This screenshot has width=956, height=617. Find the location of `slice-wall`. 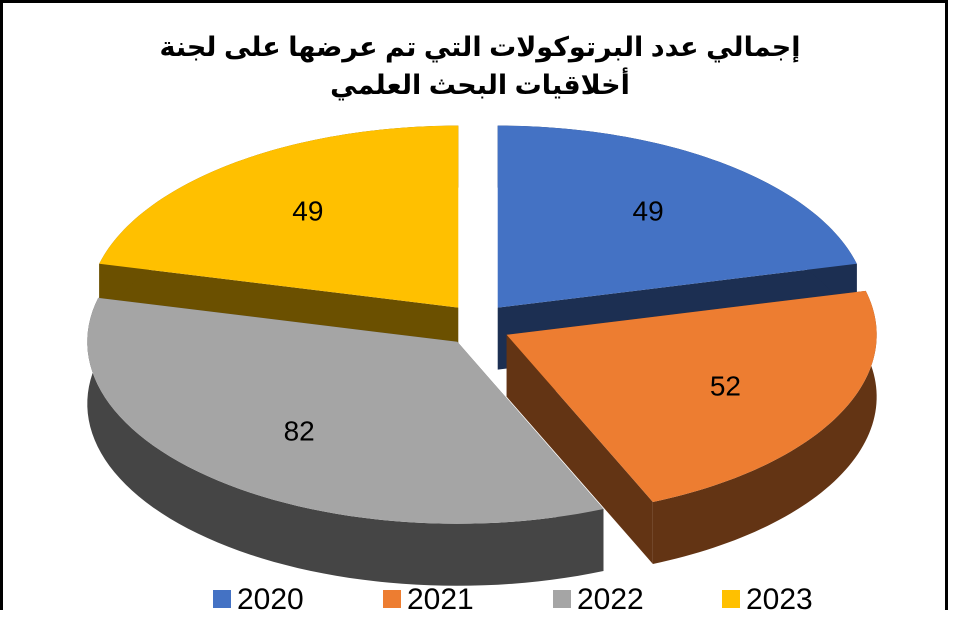

slice-wall is located at coordinates (579, 449).